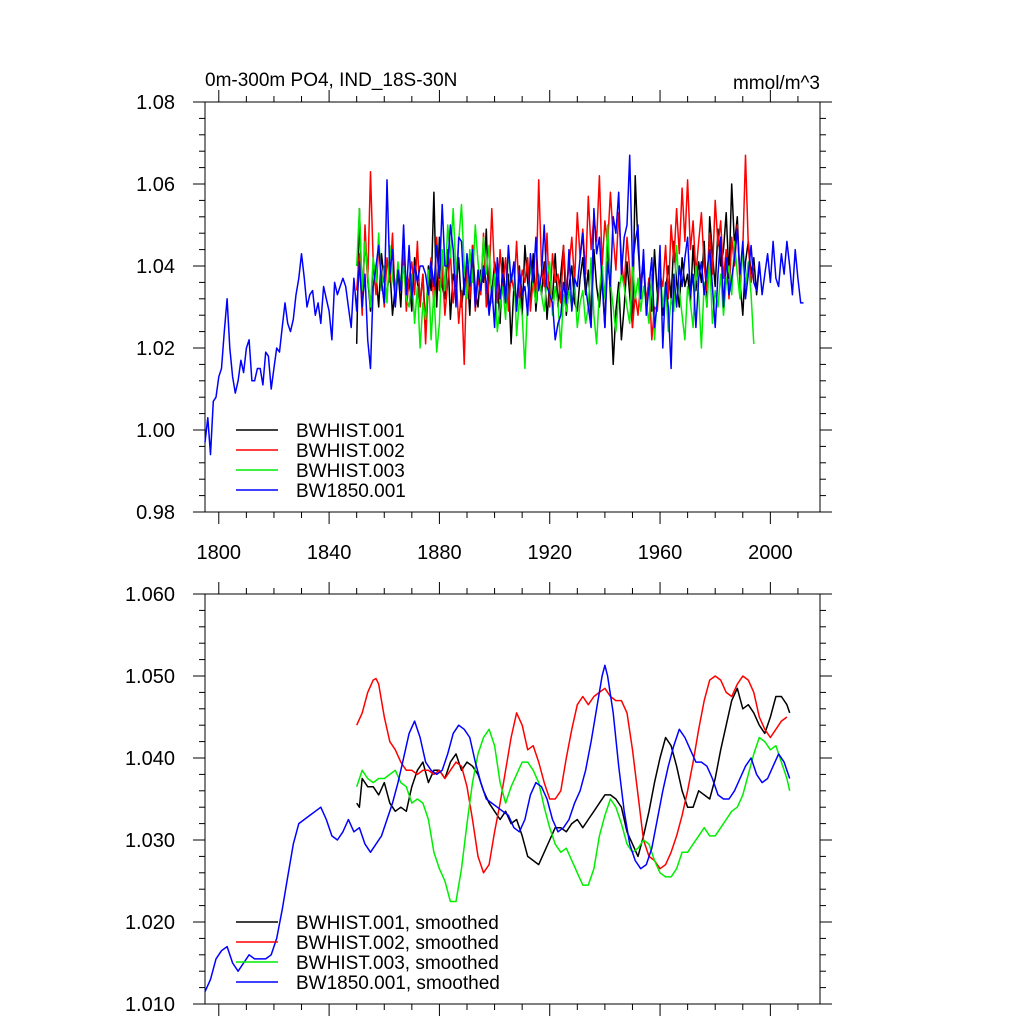 This screenshot has width=1024, height=1029. Describe the element at coordinates (155, 267) in the screenshot. I see `y-tick-label: 1.04` at that location.